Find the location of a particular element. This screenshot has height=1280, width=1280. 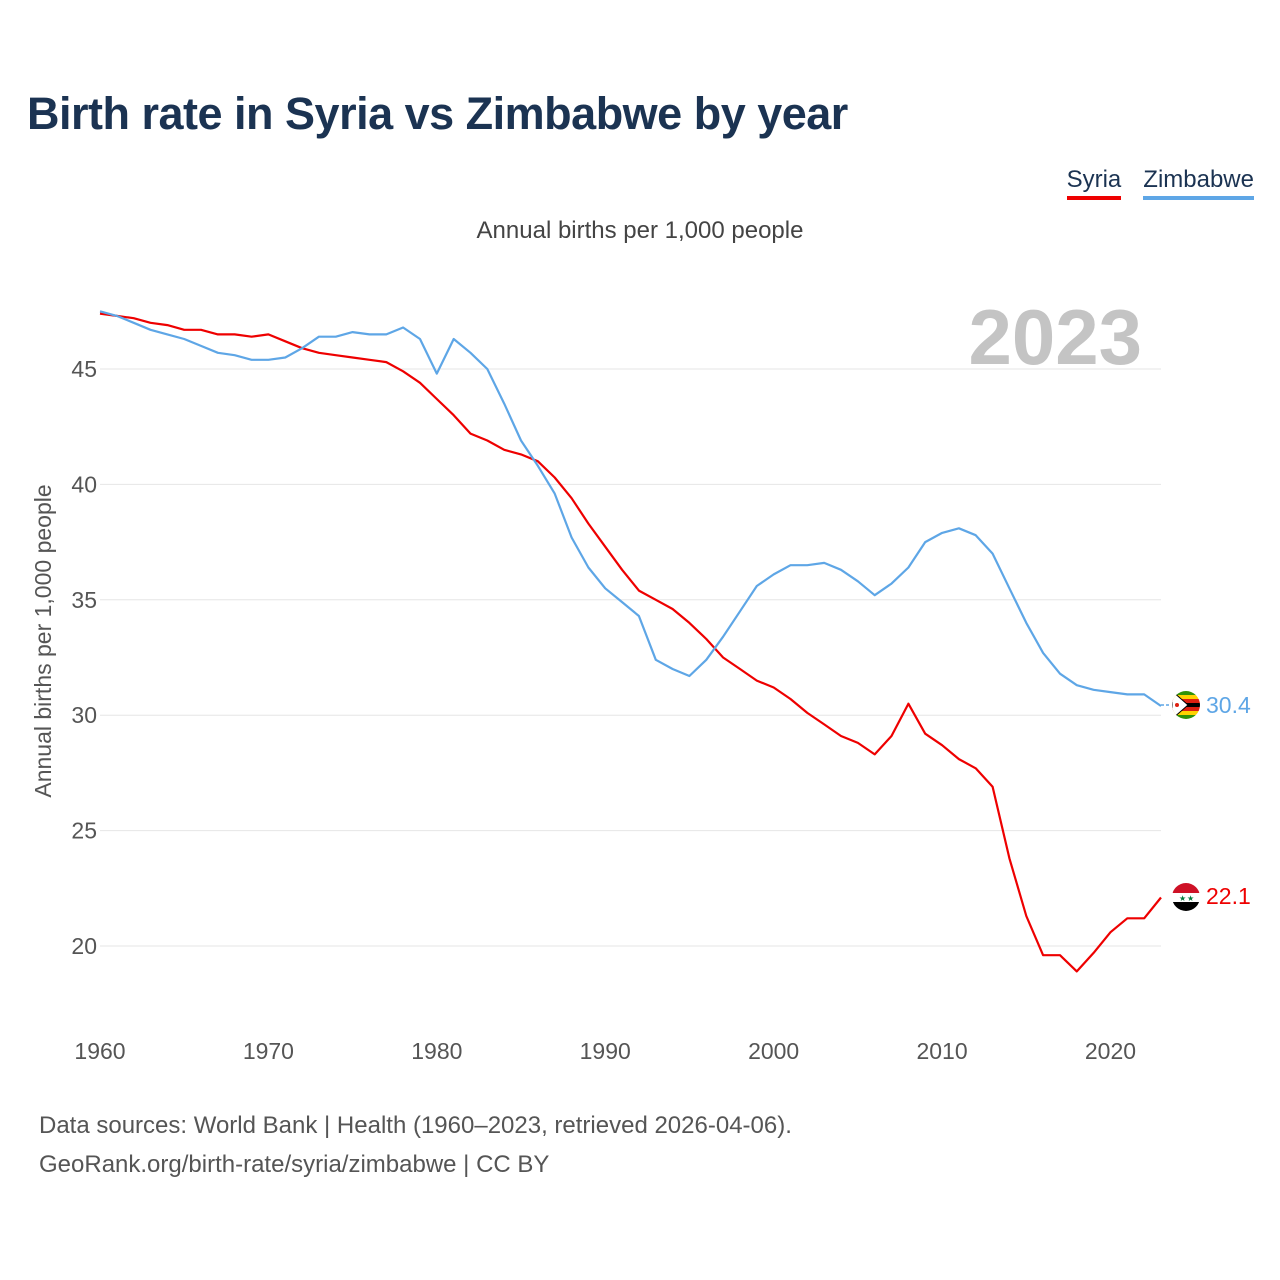

syria-end-marker: ★ ★ 22.1 is located at coordinates (1211, 897).